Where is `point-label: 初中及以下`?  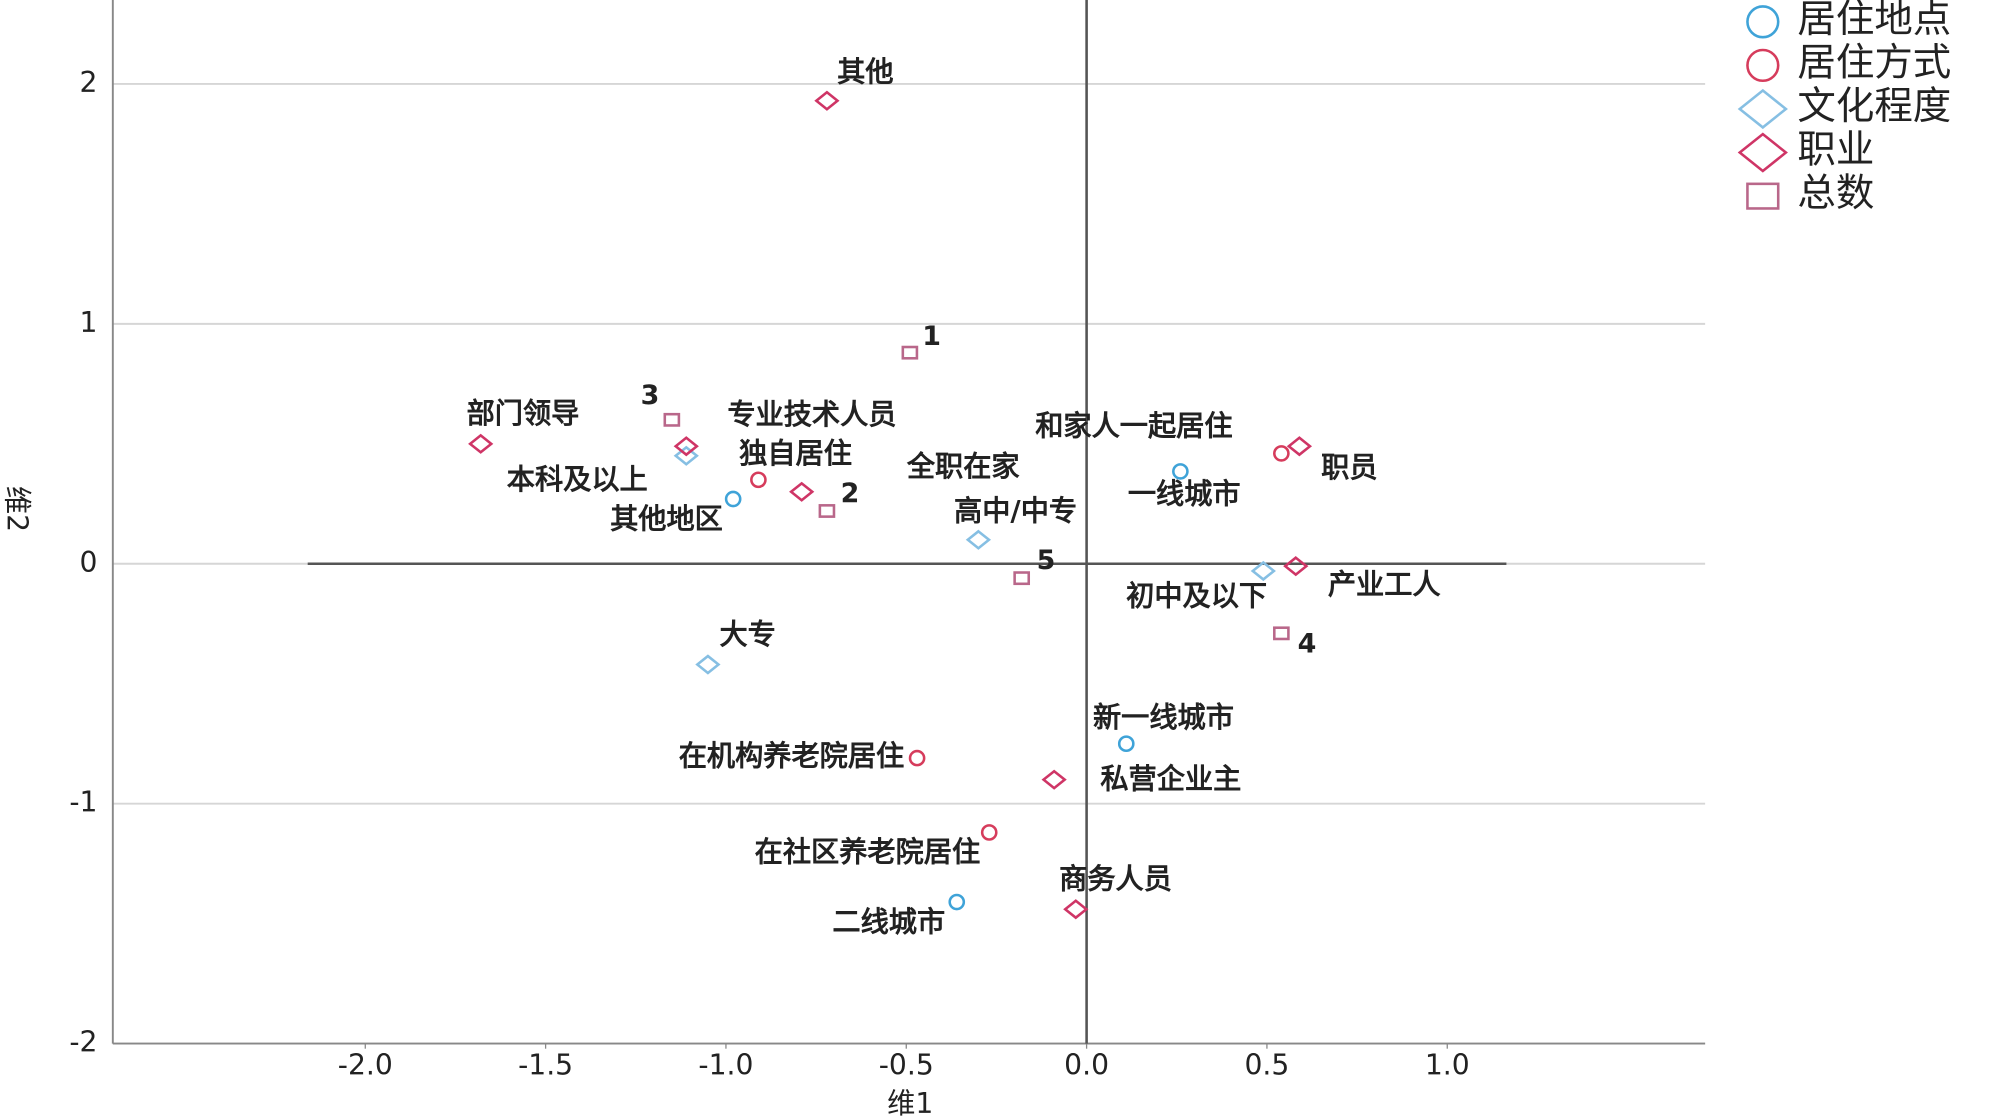
point-label: 初中及以下 is located at coordinates (1196, 595).